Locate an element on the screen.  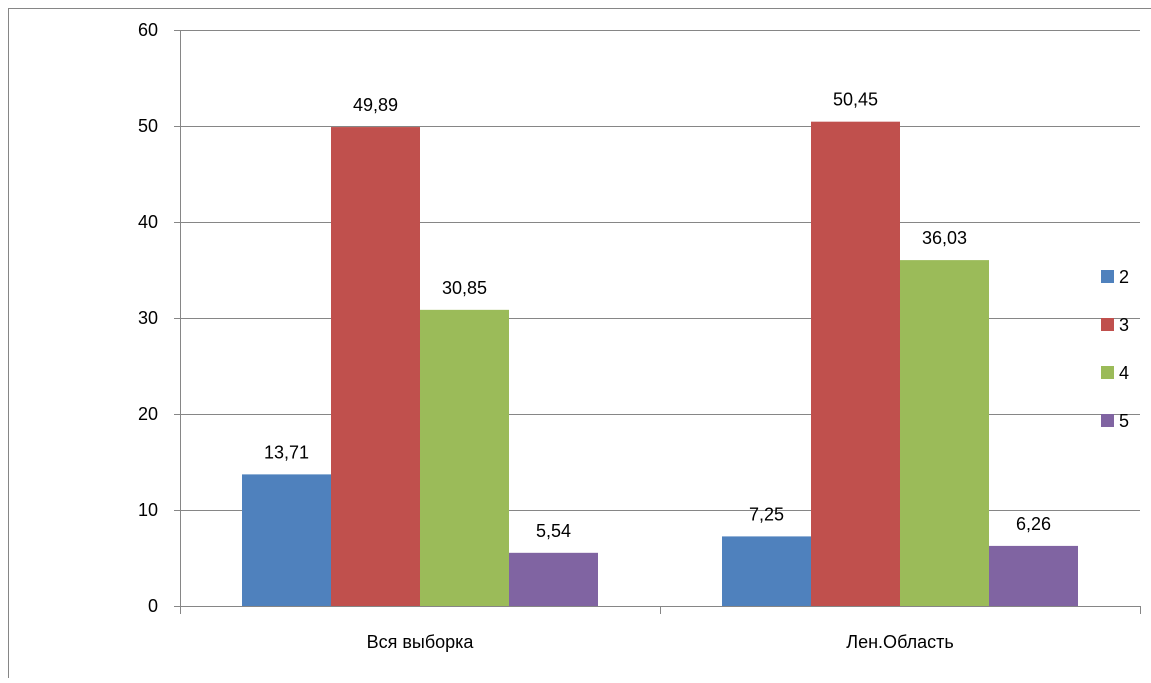
data-label: 50,45 is located at coordinates (855, 100).